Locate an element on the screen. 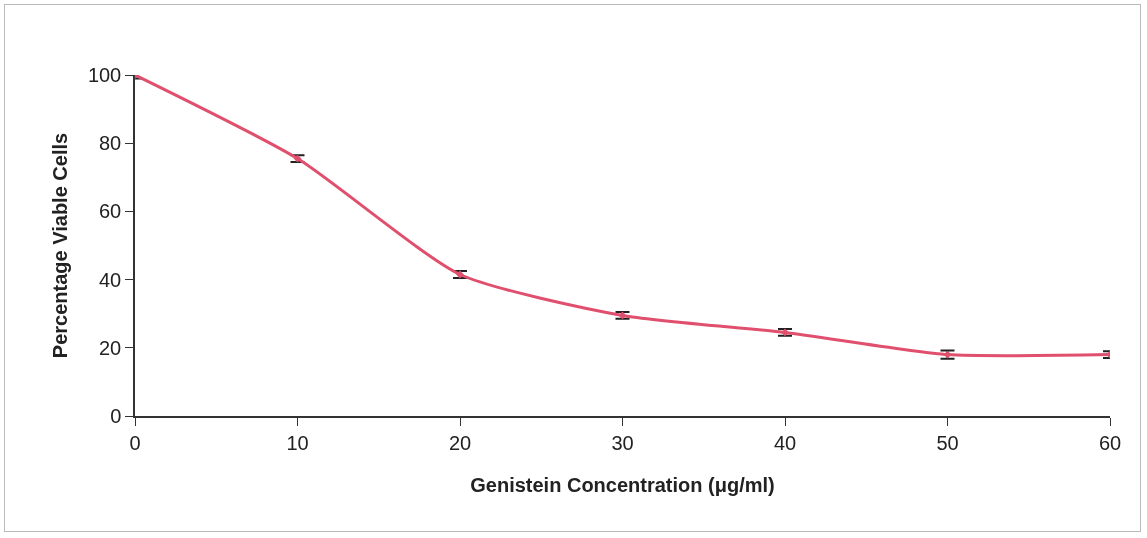 The height and width of the screenshot is (538, 1147). x-tick-label: 10 is located at coordinates (297, 442).